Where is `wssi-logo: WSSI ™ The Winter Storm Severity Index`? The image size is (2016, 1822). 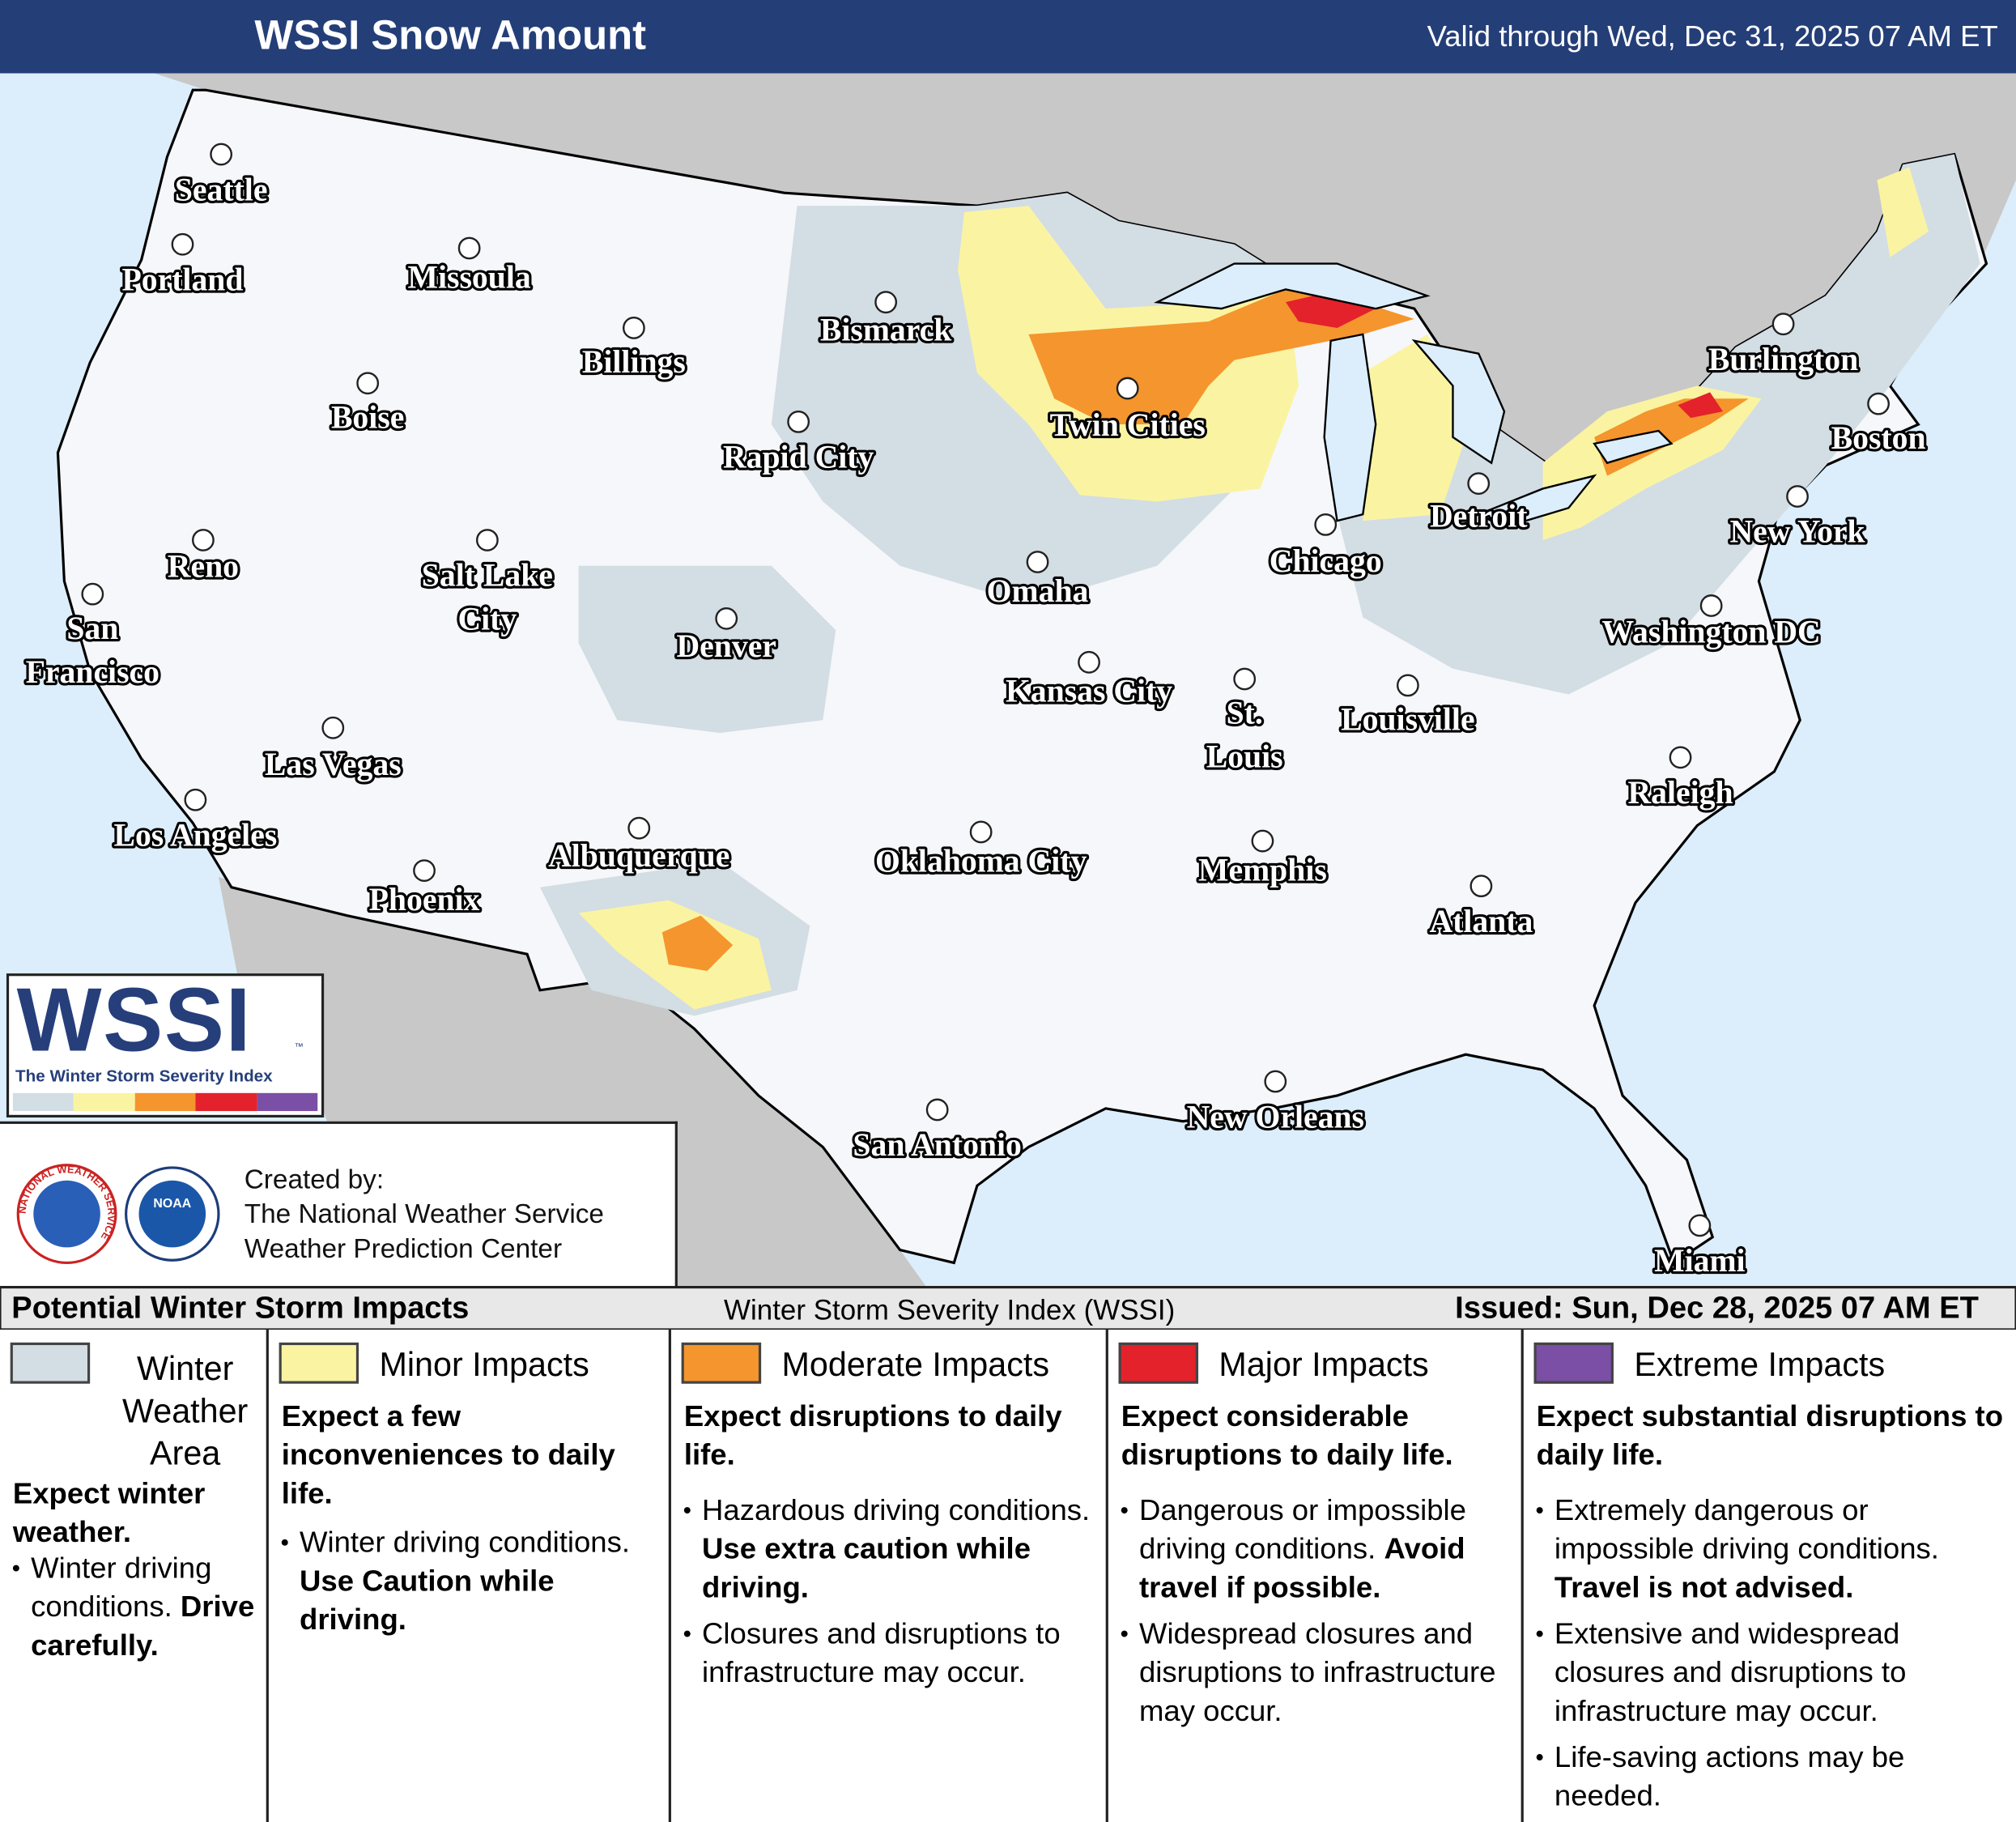 wssi-logo: WSSI ™ The Winter Storm Severity Index is located at coordinates (165, 1043).